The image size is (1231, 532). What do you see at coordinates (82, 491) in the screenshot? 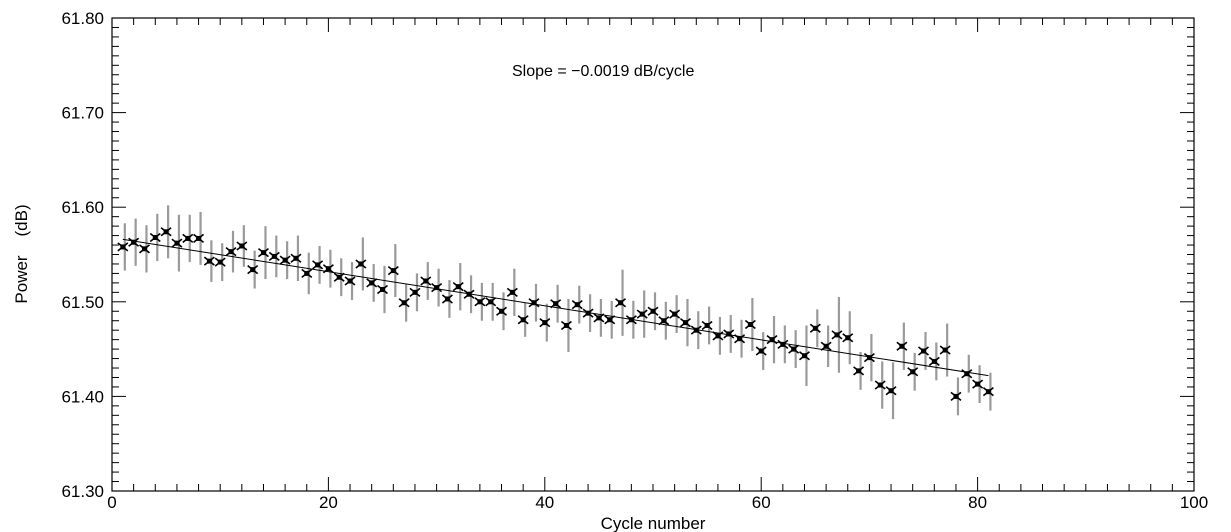
I see `y-tick-label: 61.30` at bounding box center [82, 491].